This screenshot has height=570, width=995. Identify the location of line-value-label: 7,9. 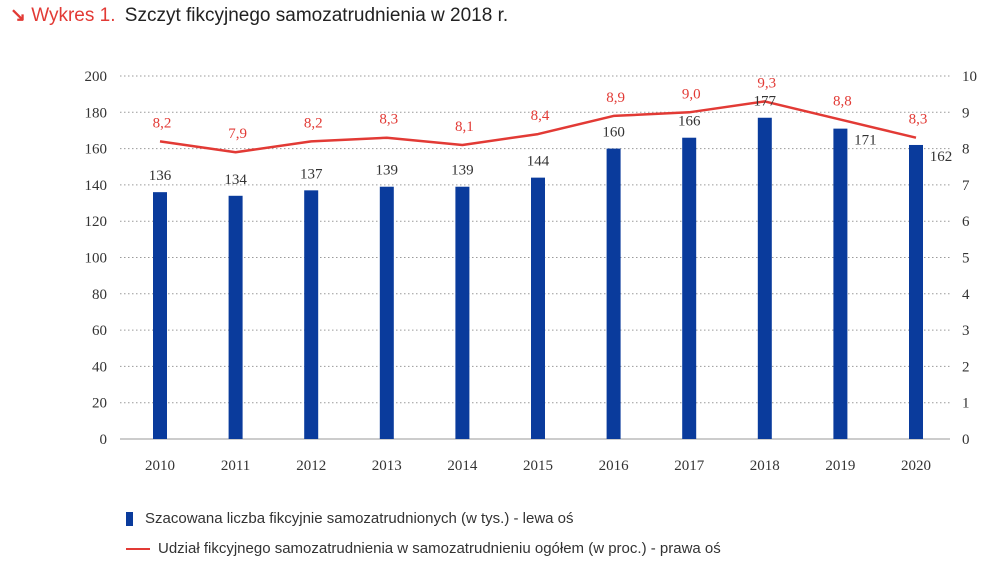
(237, 134).